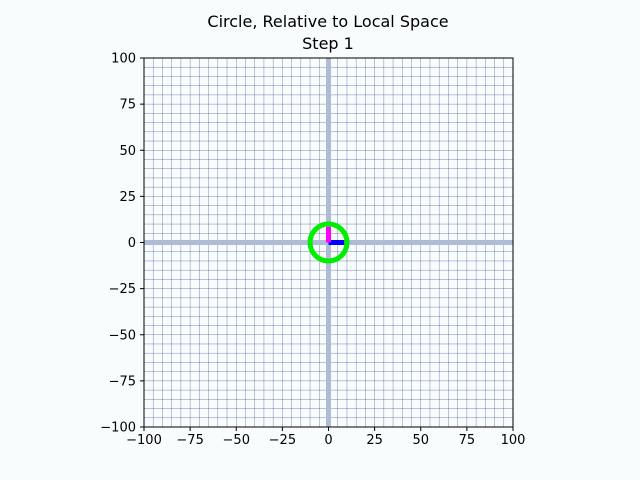 Image resolution: width=640 pixels, height=480 pixels. I want to click on x-tick-label: 0, so click(328, 440).